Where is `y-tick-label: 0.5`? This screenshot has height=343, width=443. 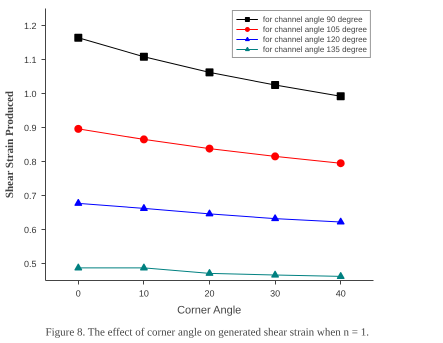
y-tick-label: 0.5 is located at coordinates (30, 264).